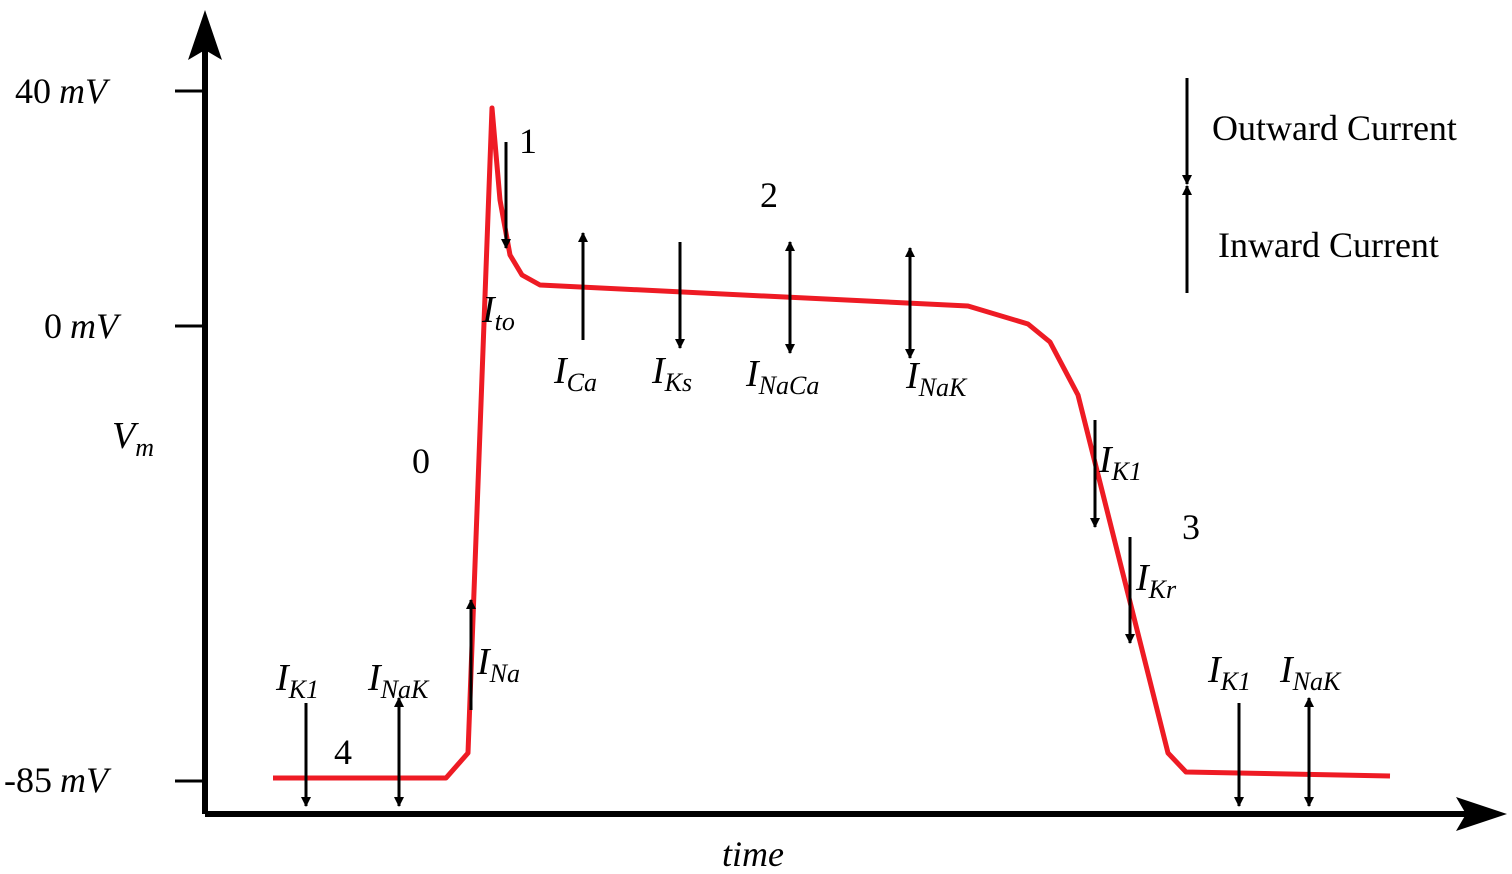 The height and width of the screenshot is (874, 1512). Describe the element at coordinates (528, 141) in the screenshot. I see `phase-label-1: 1` at that location.